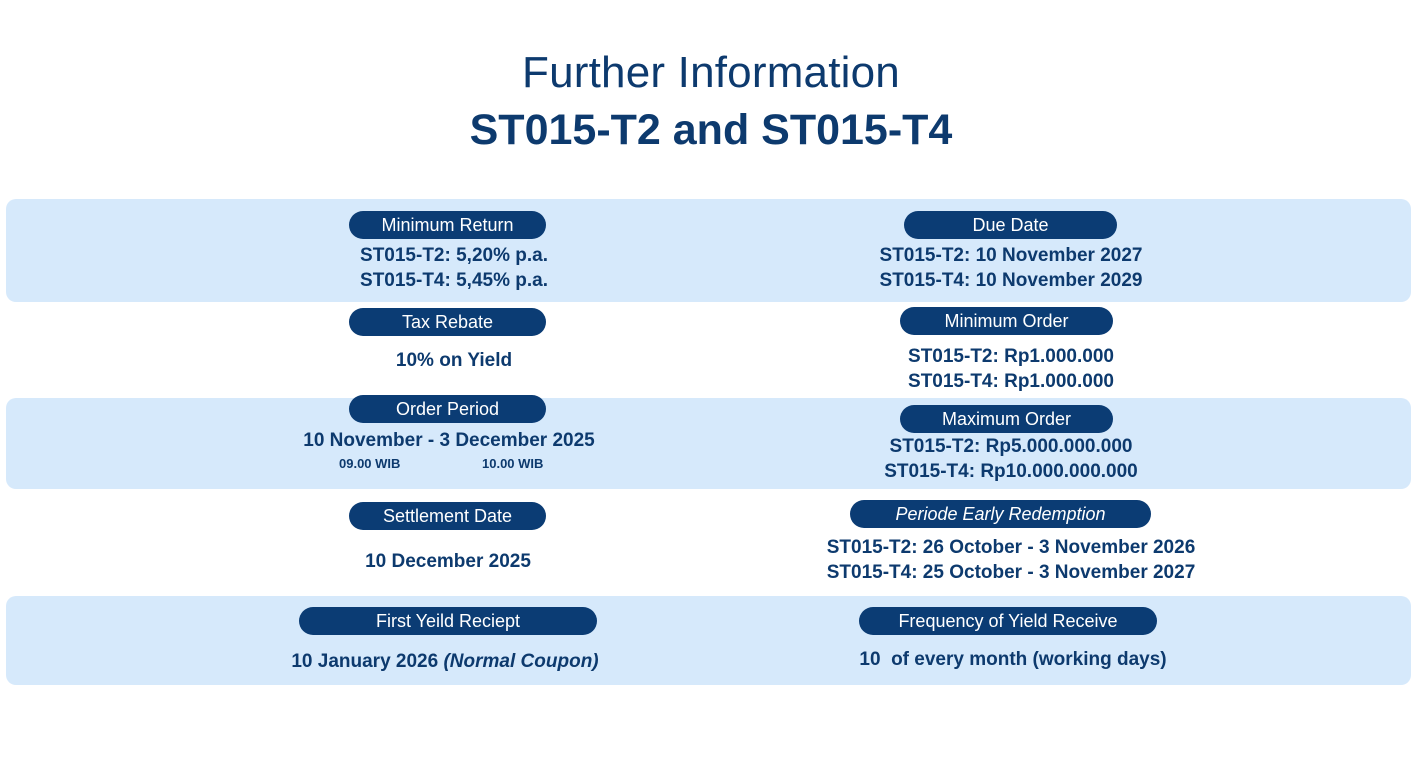  What do you see at coordinates (447, 409) in the screenshot?
I see `order-period-label: Order Period` at bounding box center [447, 409].